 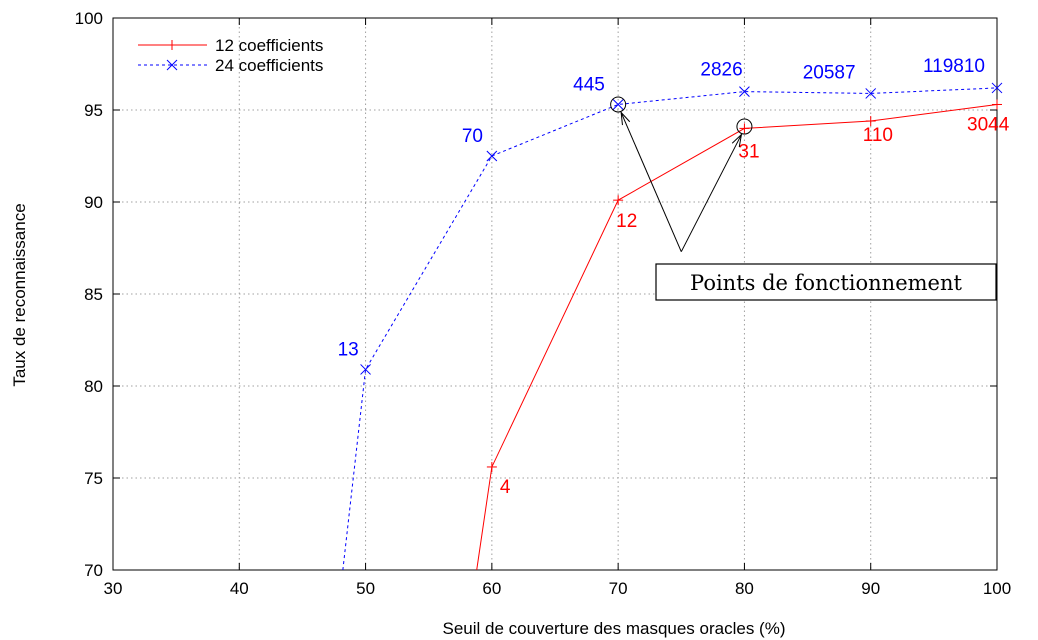 I want to click on legend-item-1: 24 coefficients, so click(x=230, y=65).